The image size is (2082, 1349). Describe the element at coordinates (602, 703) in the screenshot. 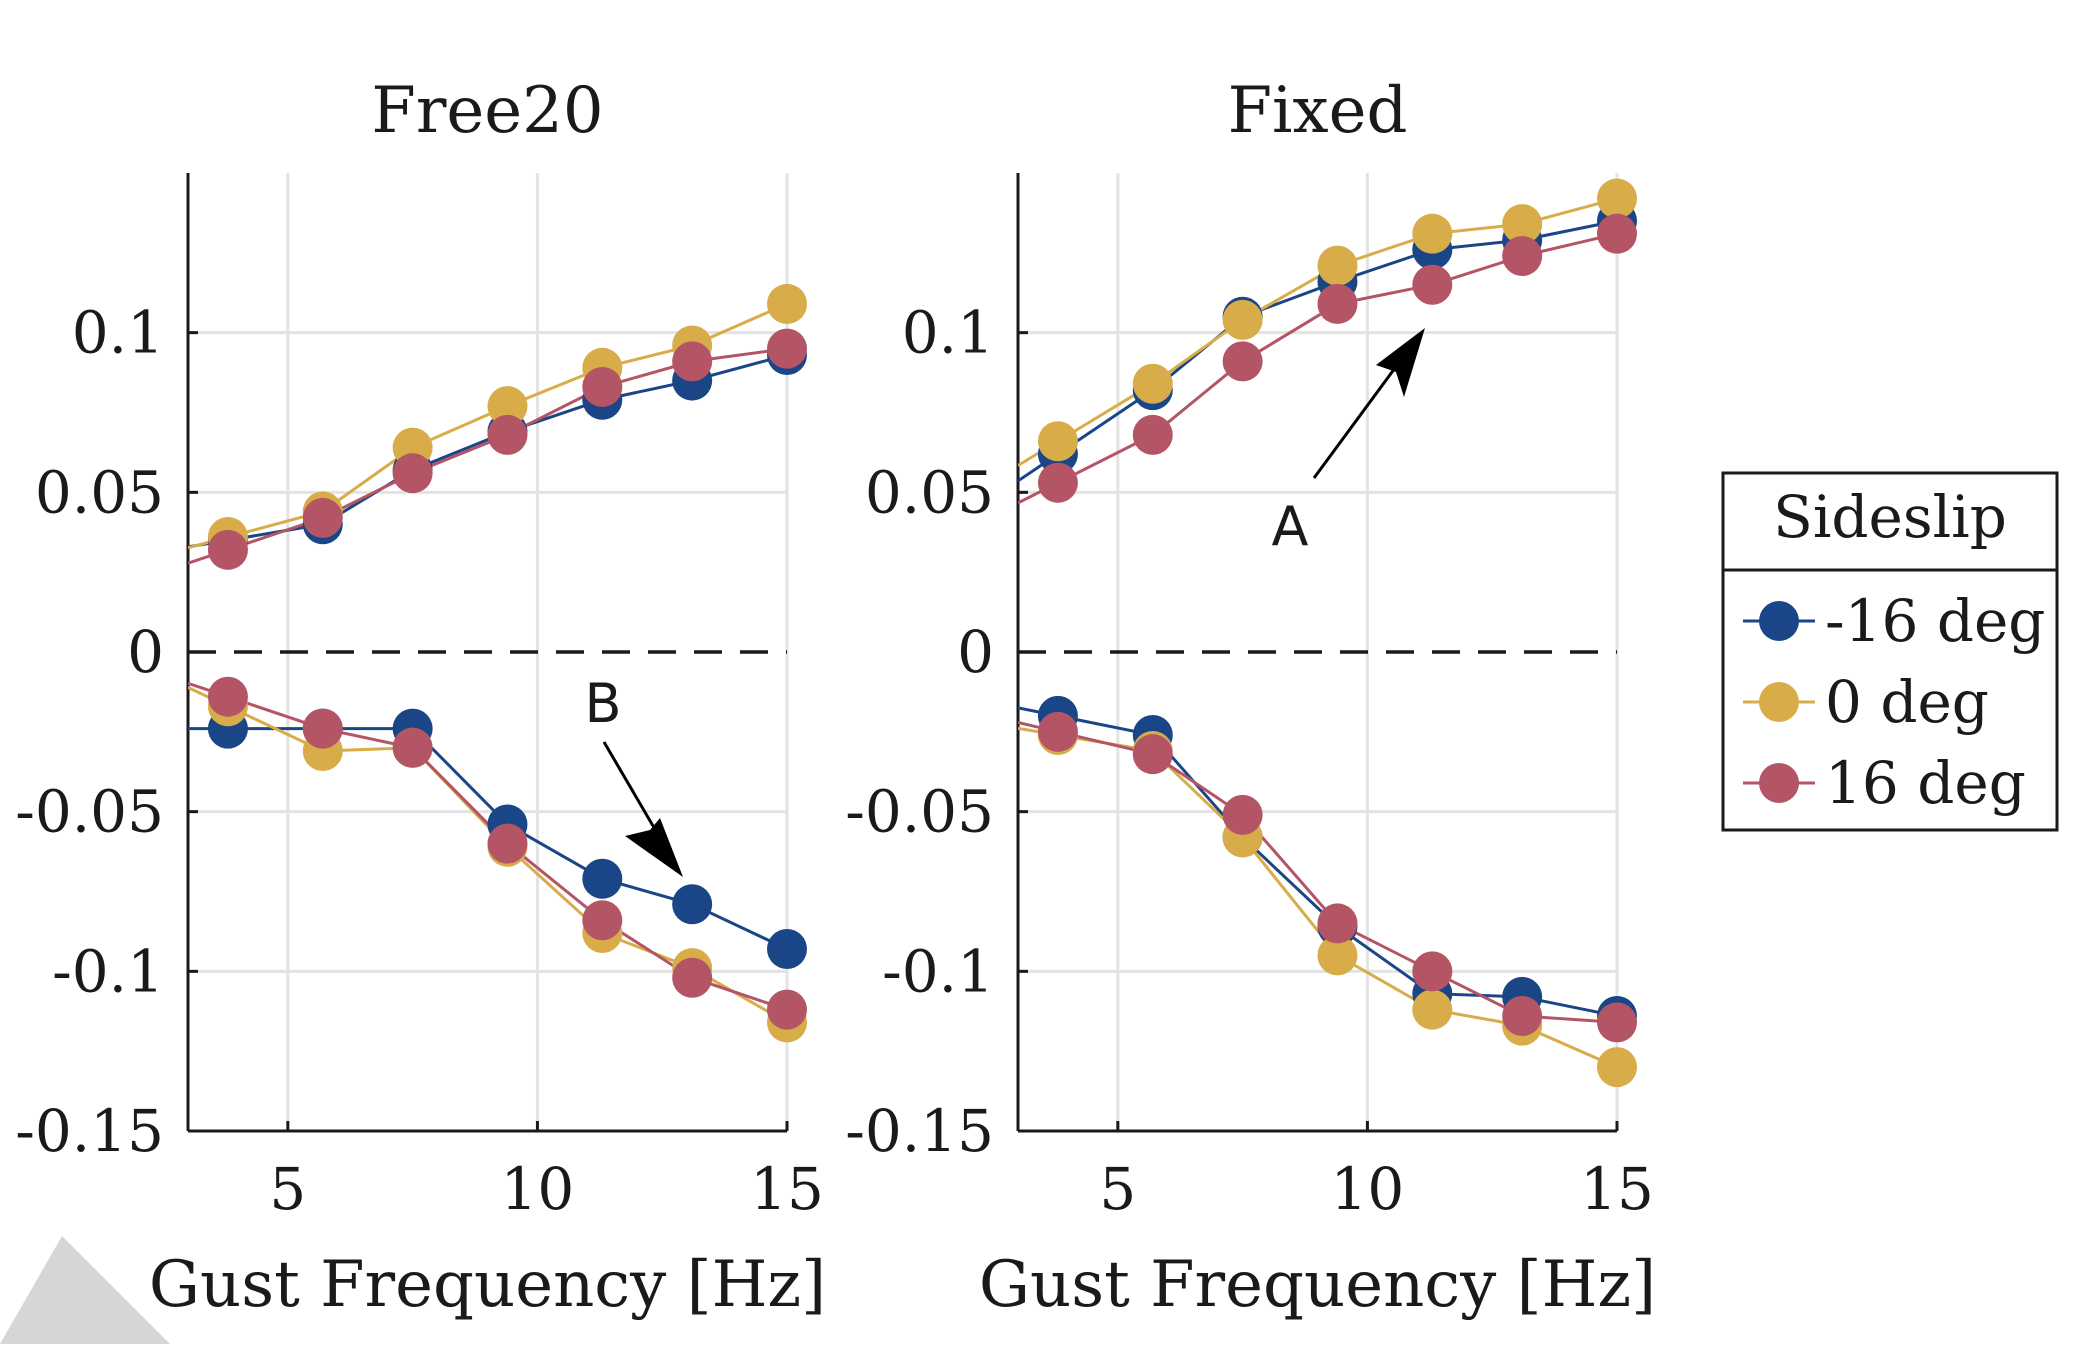

I see `annotation-label: B` at that location.